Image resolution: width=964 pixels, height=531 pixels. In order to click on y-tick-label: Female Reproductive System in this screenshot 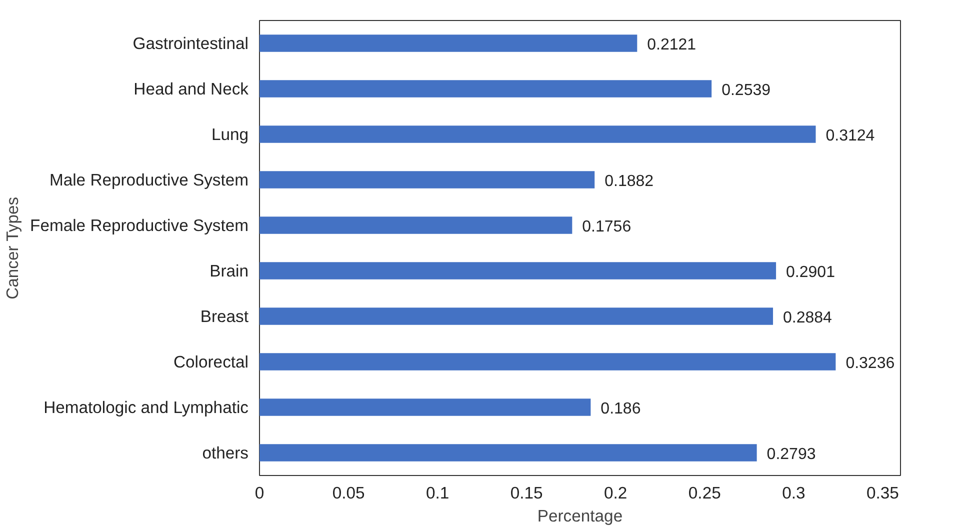, I will do `click(139, 225)`.